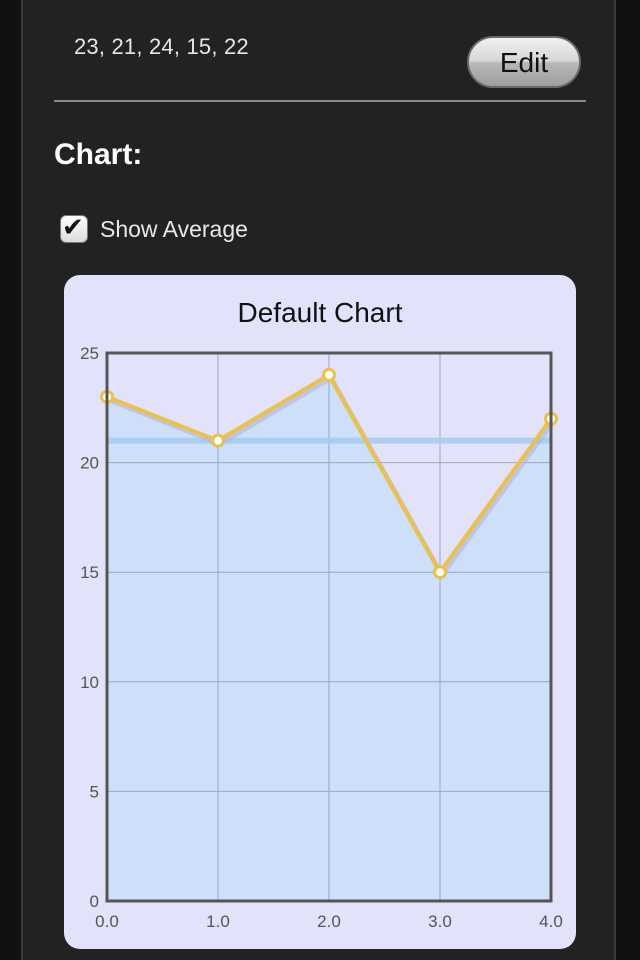  I want to click on y-tick-label: 15, so click(89, 572).